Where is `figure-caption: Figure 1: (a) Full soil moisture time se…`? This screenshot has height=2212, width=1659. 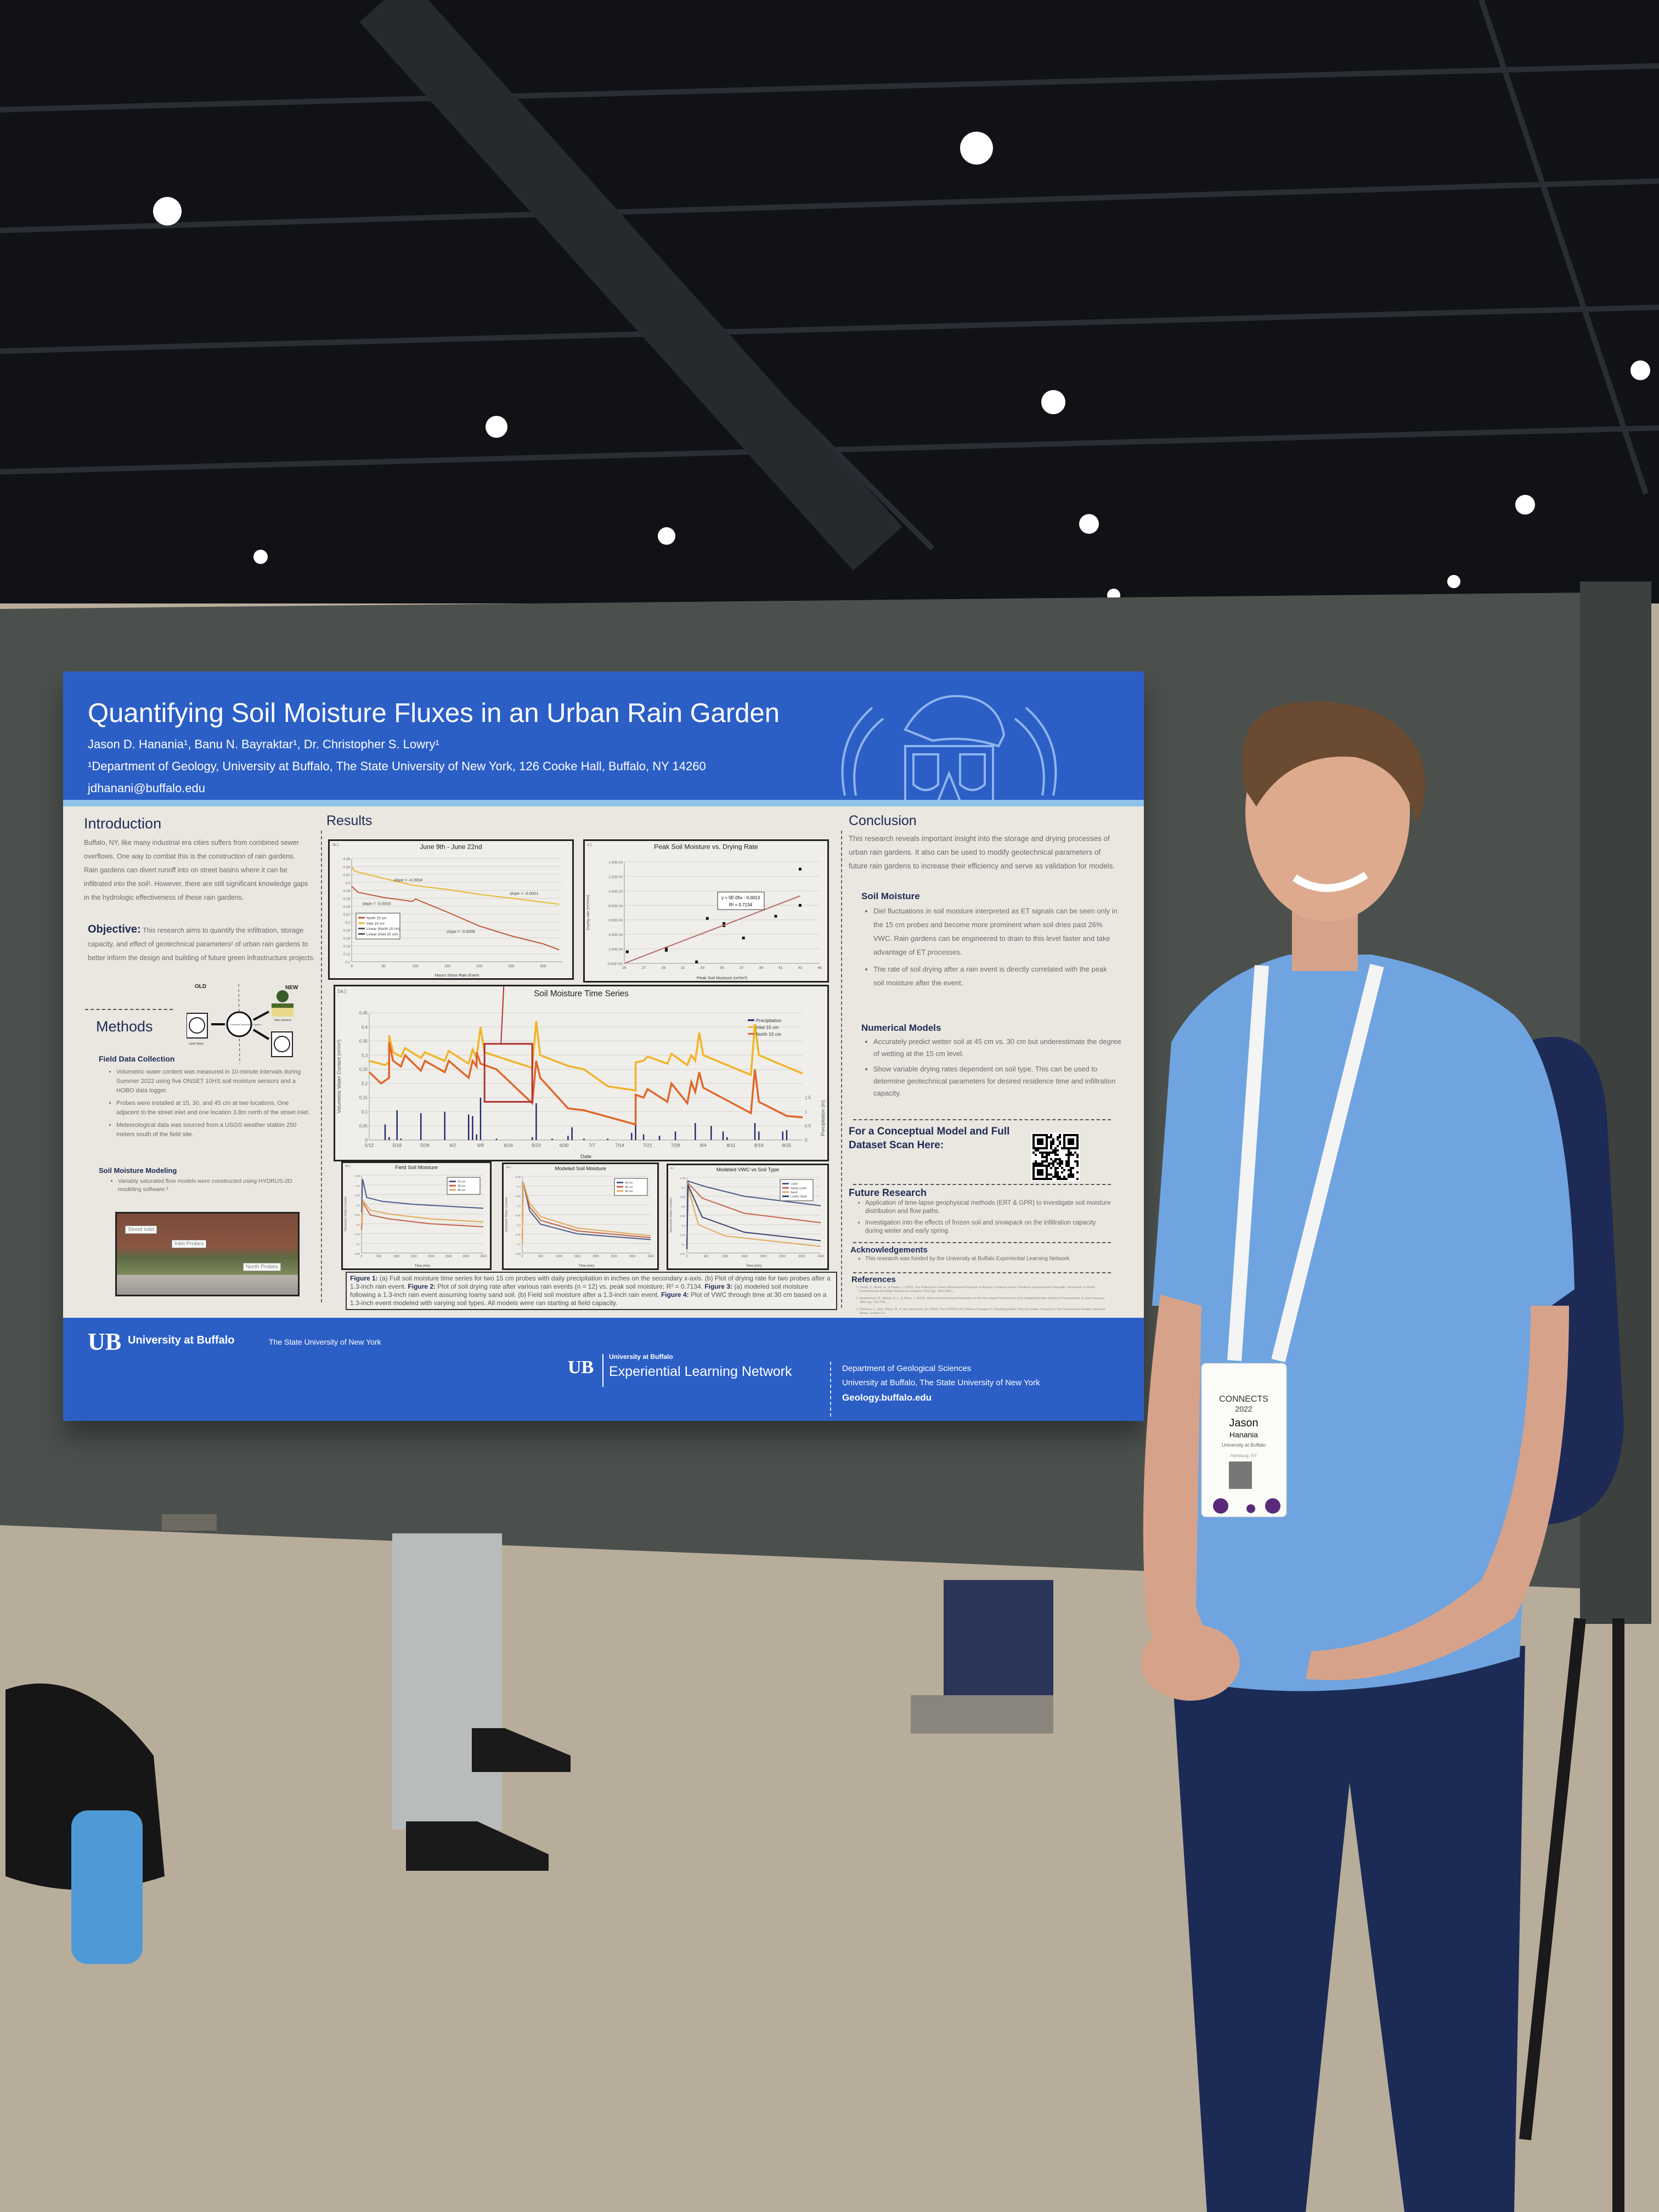 figure-caption: Figure 1: (a) Full soil moisture time se… is located at coordinates (591, 1291).